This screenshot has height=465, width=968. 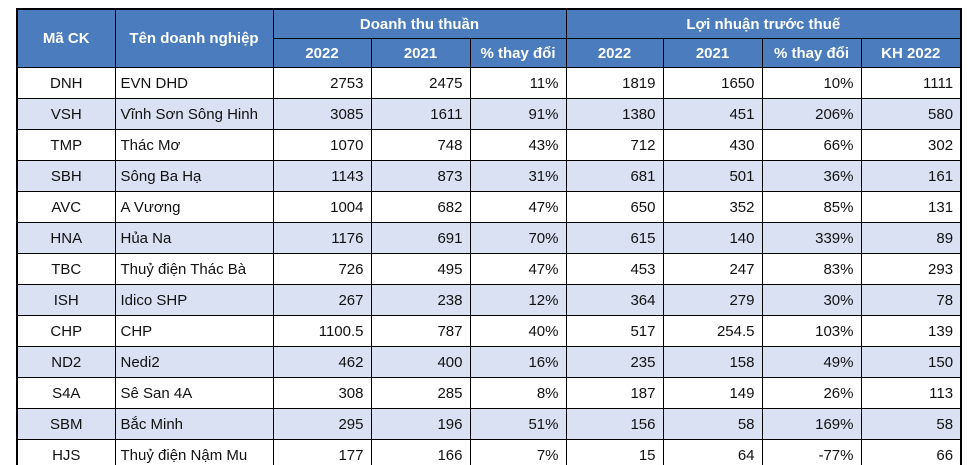 I want to click on cell-revenue-change: 70%, so click(x=518, y=238).